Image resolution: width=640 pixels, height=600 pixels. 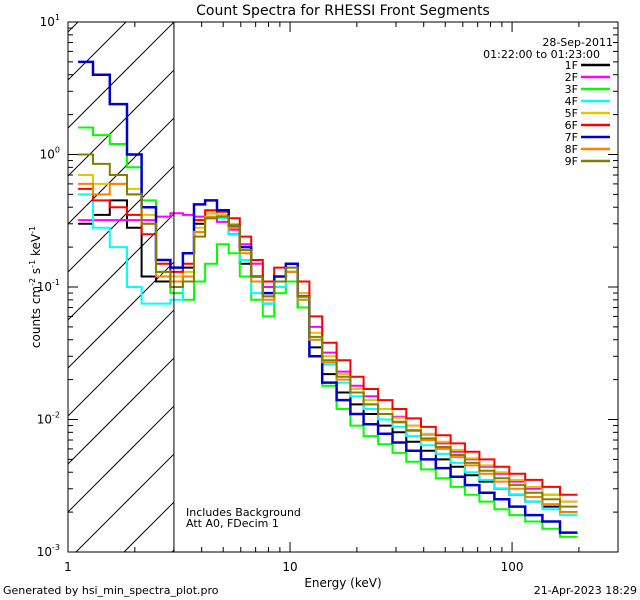 I want to click on annotation-background: Includes Background, so click(x=243, y=512).